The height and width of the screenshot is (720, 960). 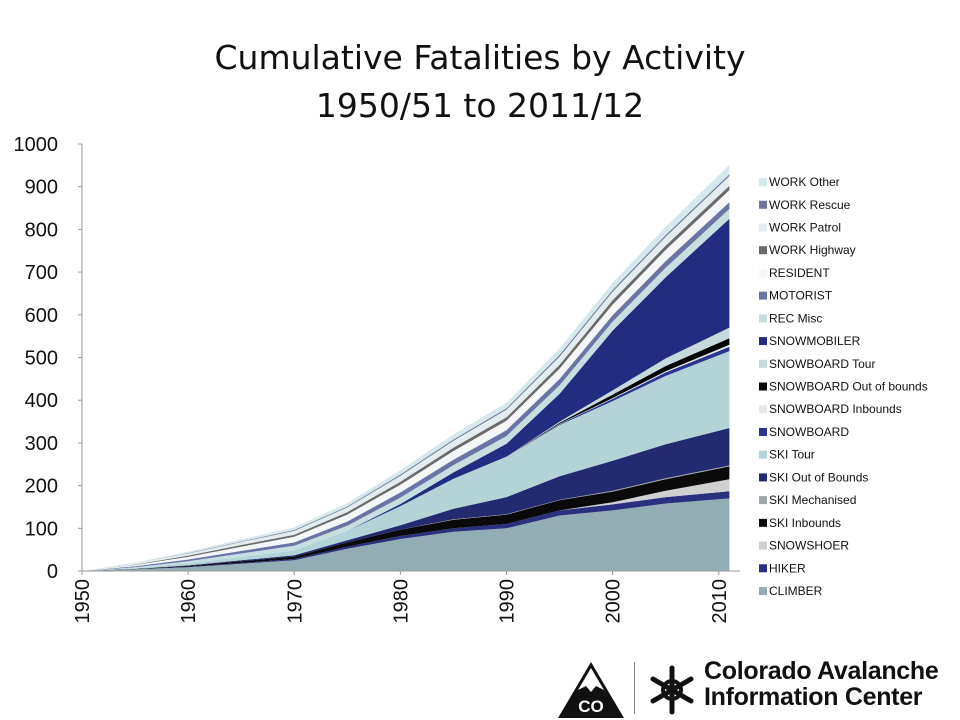 I want to click on x-tick-label: 1970, so click(x=295, y=601).